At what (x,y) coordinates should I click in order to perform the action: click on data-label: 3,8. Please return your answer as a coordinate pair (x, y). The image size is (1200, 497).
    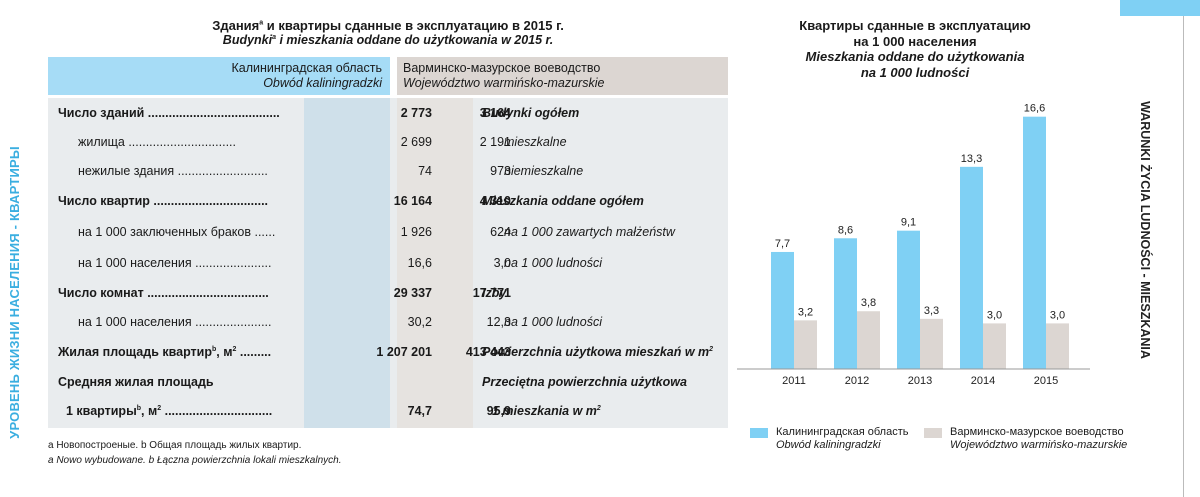
    Looking at the image, I should click on (868, 303).